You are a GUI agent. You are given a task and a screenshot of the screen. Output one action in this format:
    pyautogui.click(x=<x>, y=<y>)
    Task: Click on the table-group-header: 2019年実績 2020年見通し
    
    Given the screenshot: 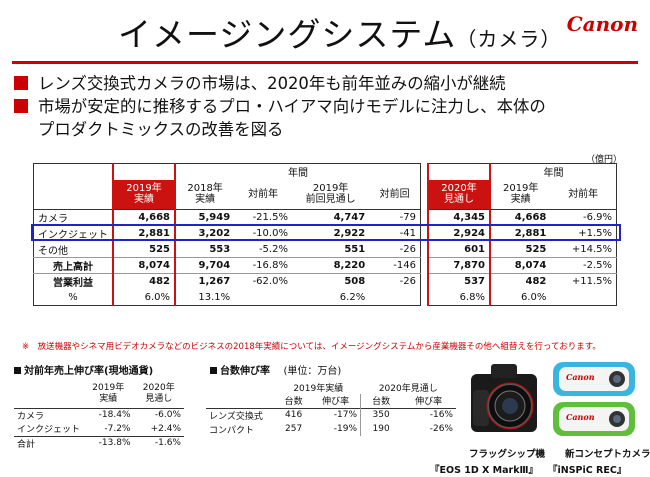 What is the action you would take?
    pyautogui.click(x=365, y=388)
    